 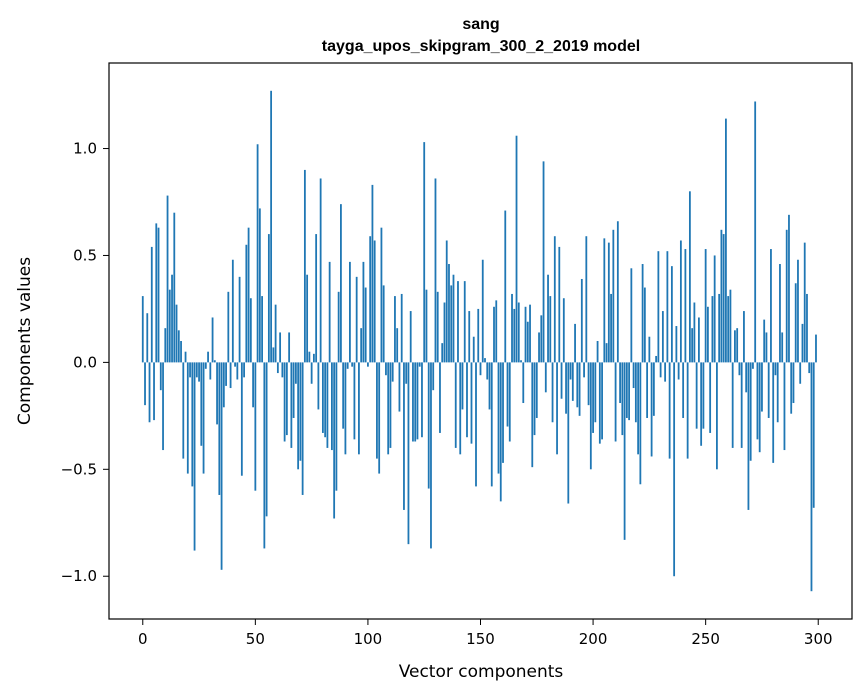 I want to click on x-tick-label: 200, so click(x=593, y=639).